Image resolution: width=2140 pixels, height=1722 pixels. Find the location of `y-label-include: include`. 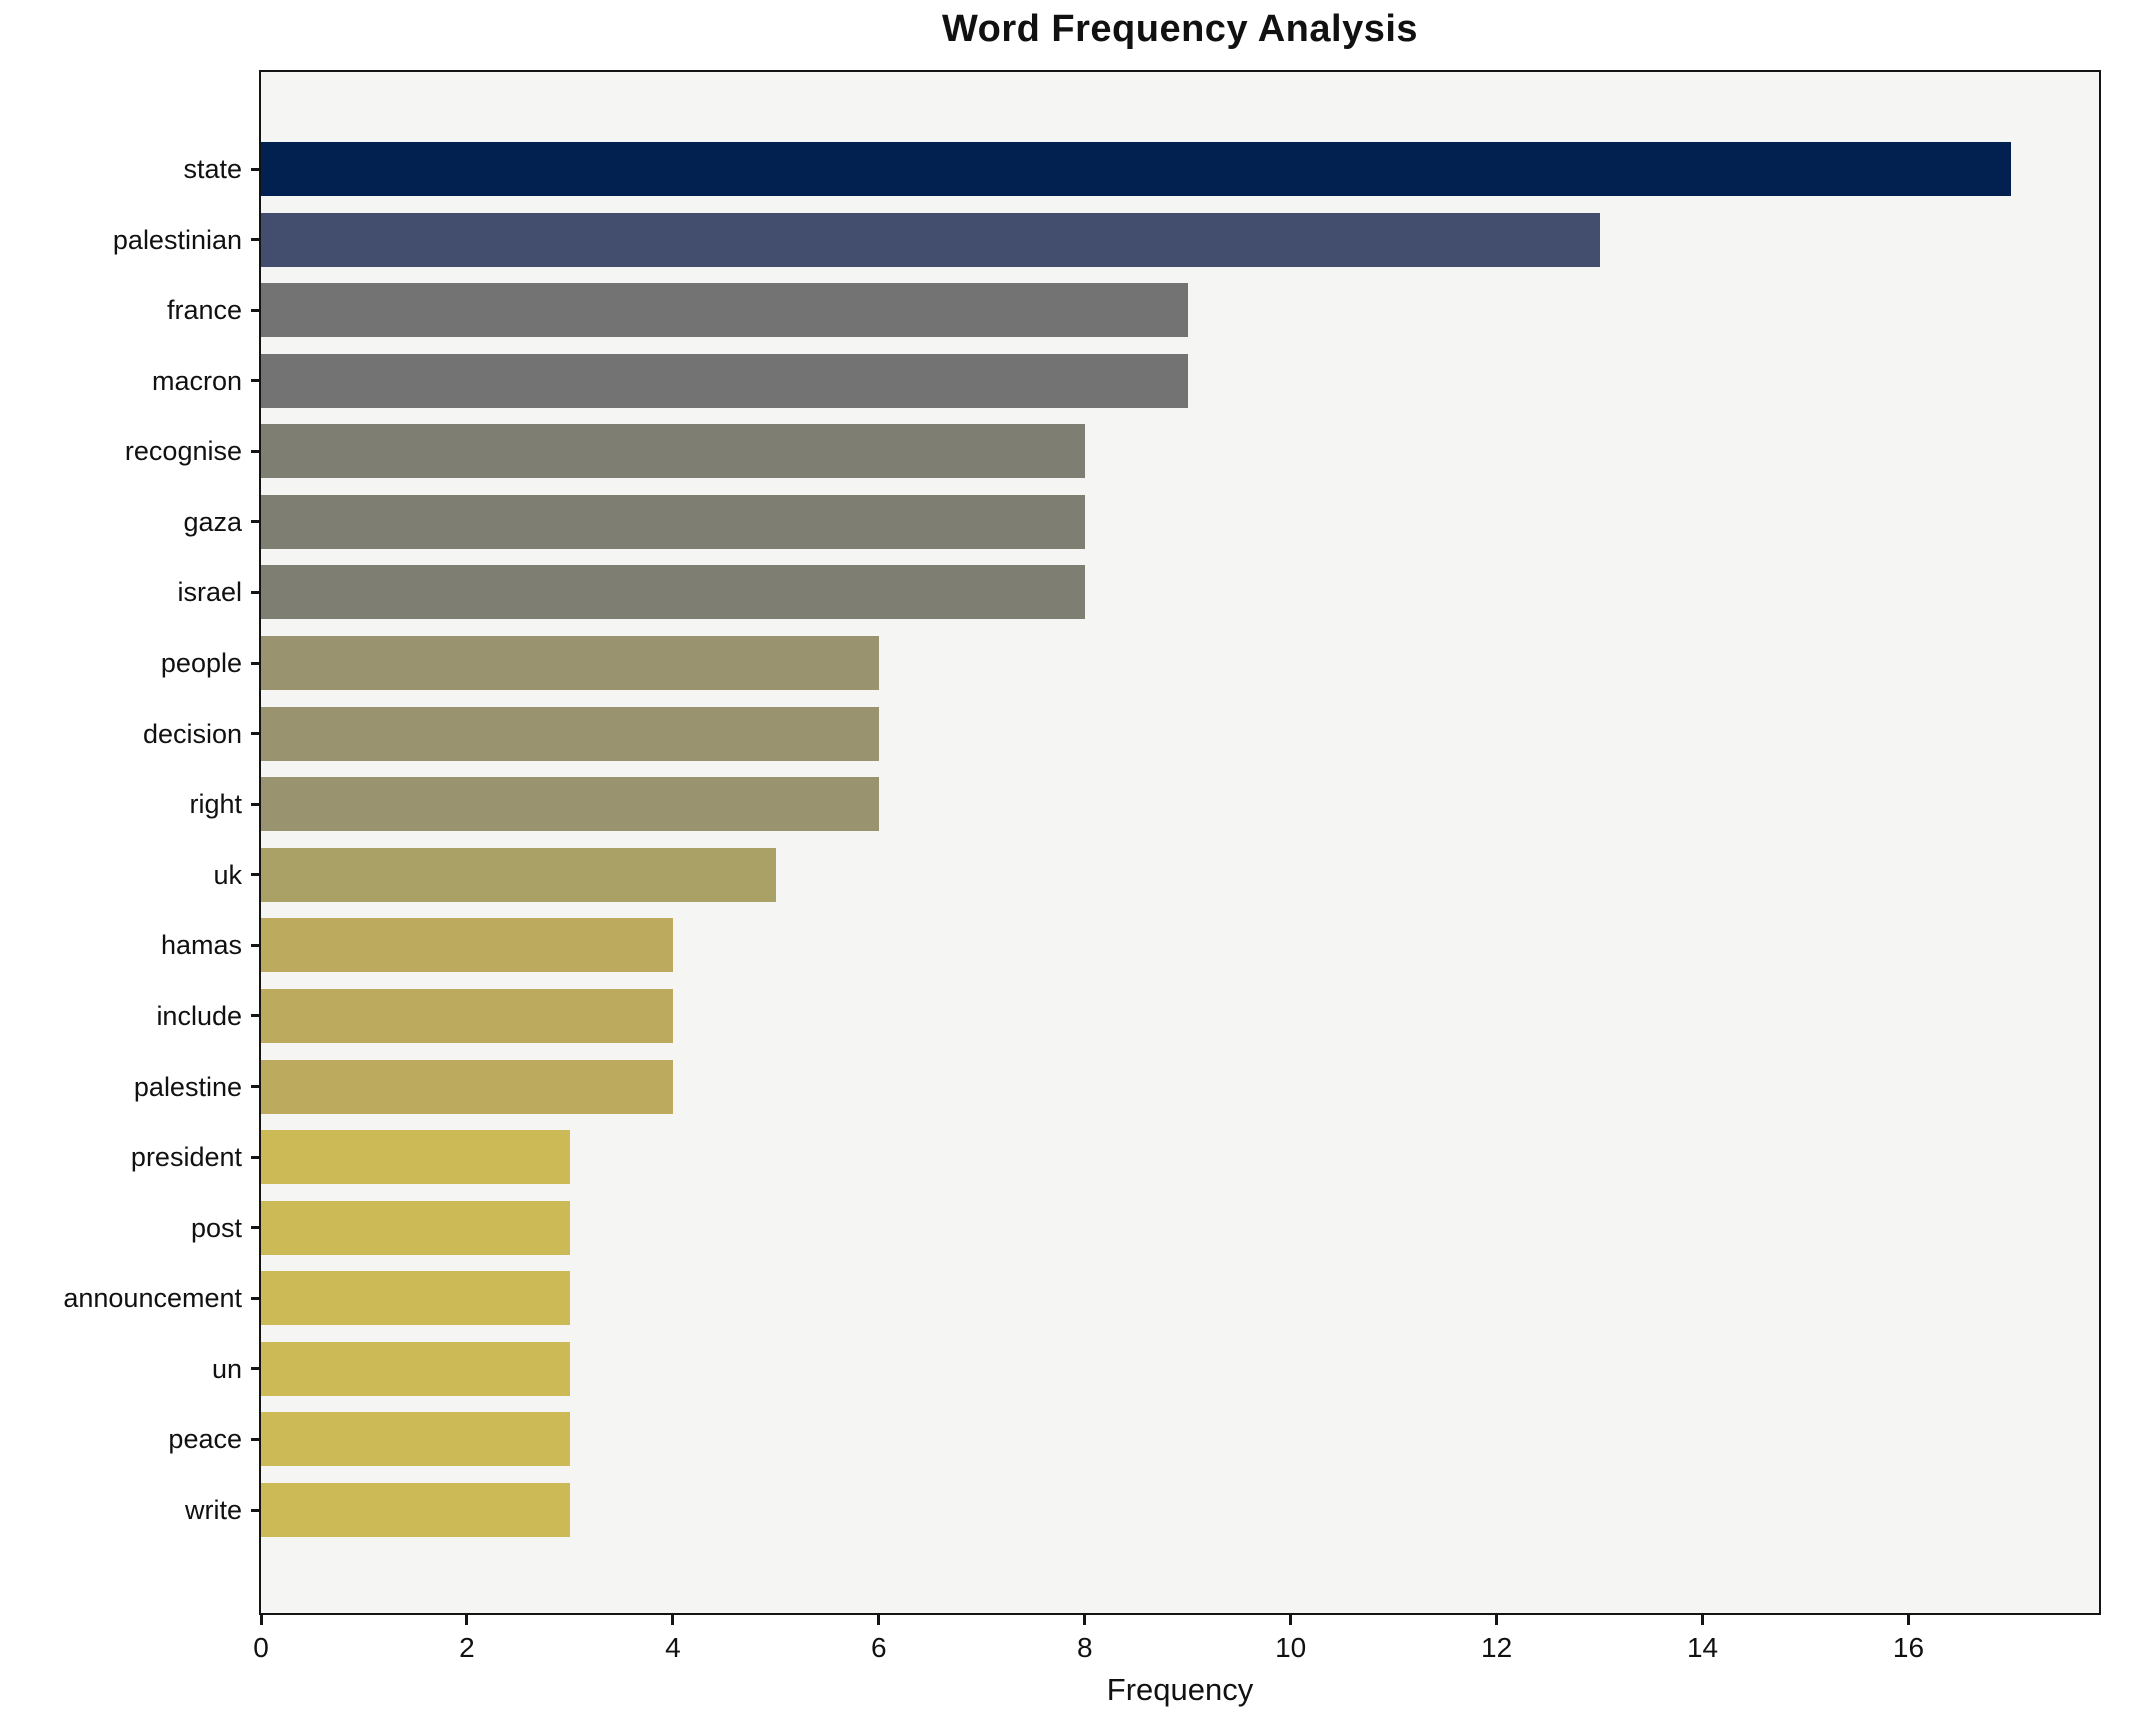

y-label-include: include is located at coordinates (199, 1015).